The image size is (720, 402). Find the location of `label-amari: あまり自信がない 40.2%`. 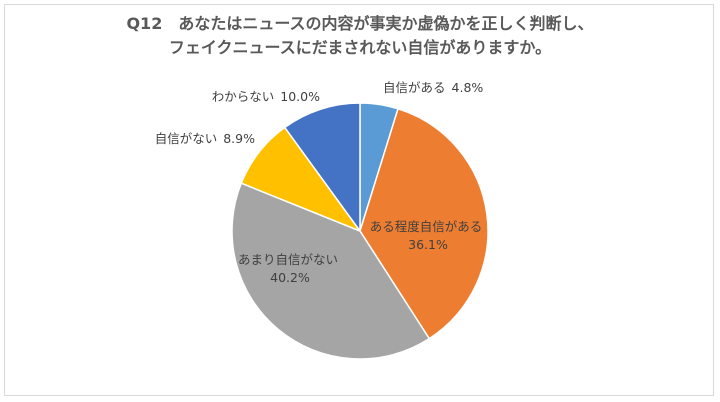

label-amari: あまり自信がない 40.2% is located at coordinates (290, 268).